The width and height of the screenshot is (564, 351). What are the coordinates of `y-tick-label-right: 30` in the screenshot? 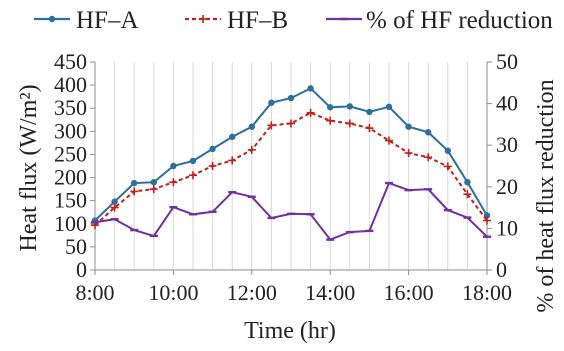 It's located at (507, 144).